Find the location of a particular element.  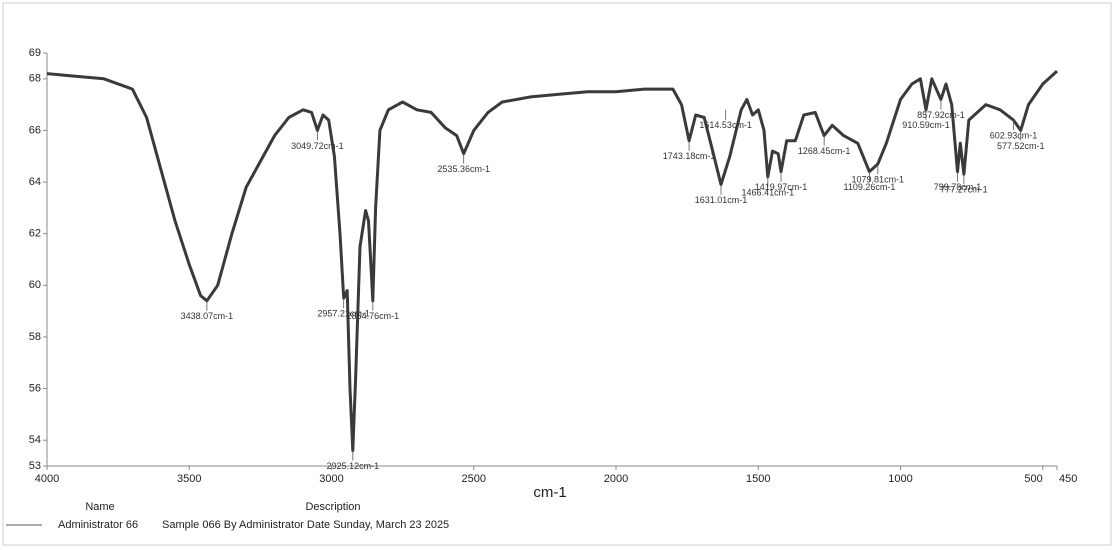

peak-label: 777.27cm-1 is located at coordinates (964, 190).